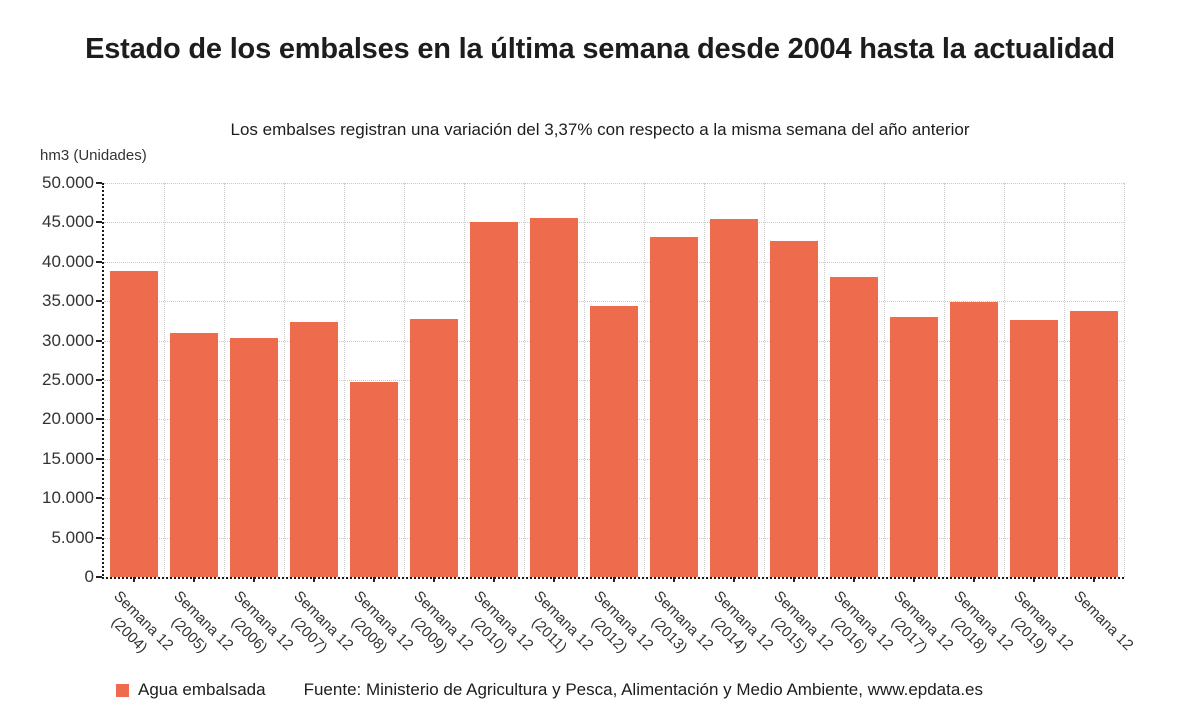  What do you see at coordinates (314, 449) in the screenshot?
I see `bar-semana-12-2007` at bounding box center [314, 449].